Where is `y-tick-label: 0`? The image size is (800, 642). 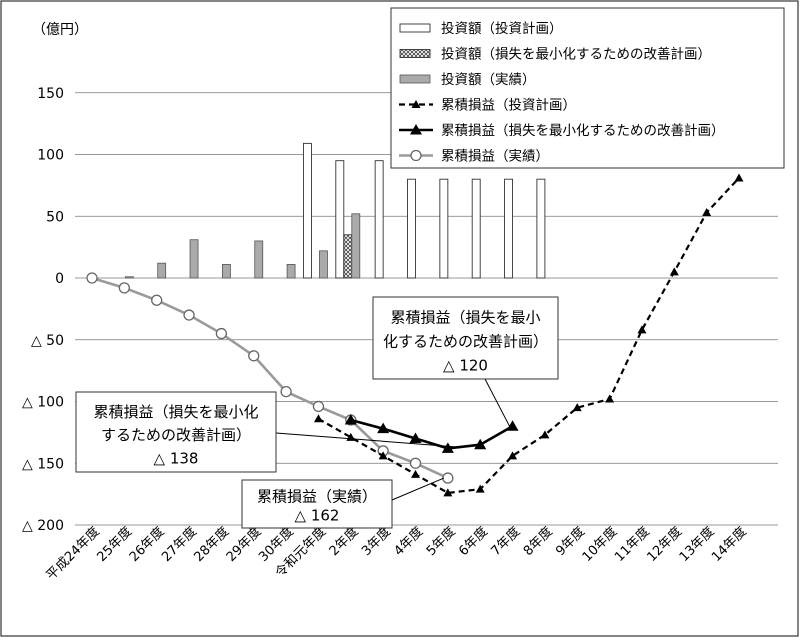
y-tick-label: 0 is located at coordinates (59, 279).